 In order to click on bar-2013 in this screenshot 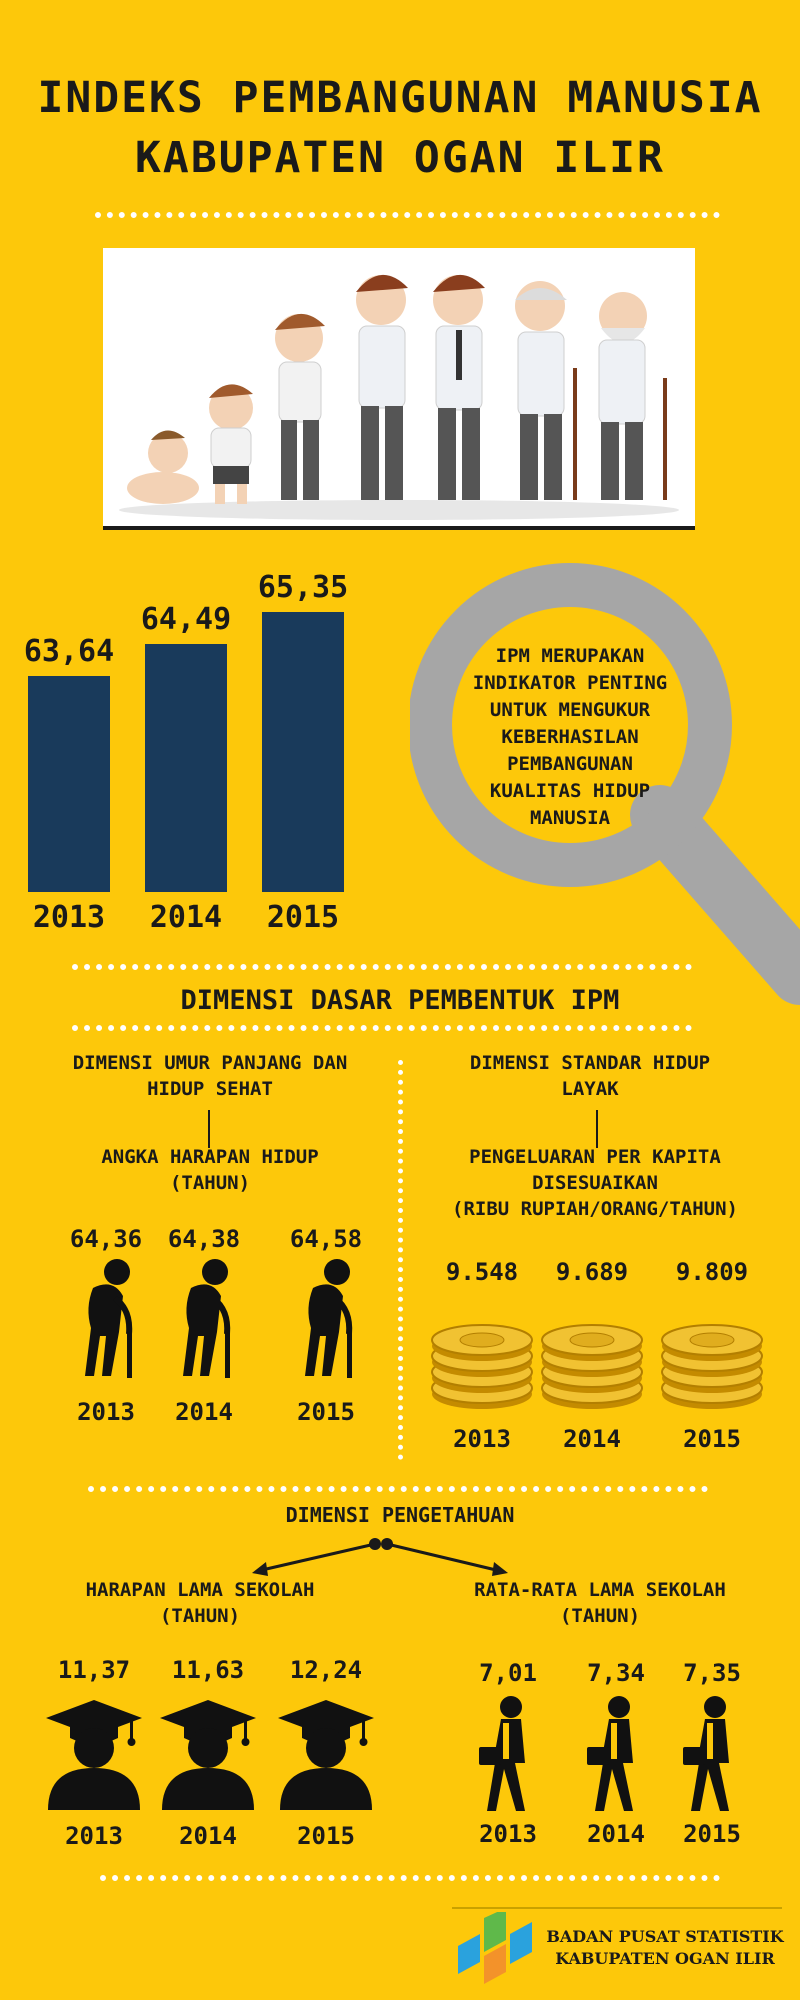, I will do `click(69, 783)`.